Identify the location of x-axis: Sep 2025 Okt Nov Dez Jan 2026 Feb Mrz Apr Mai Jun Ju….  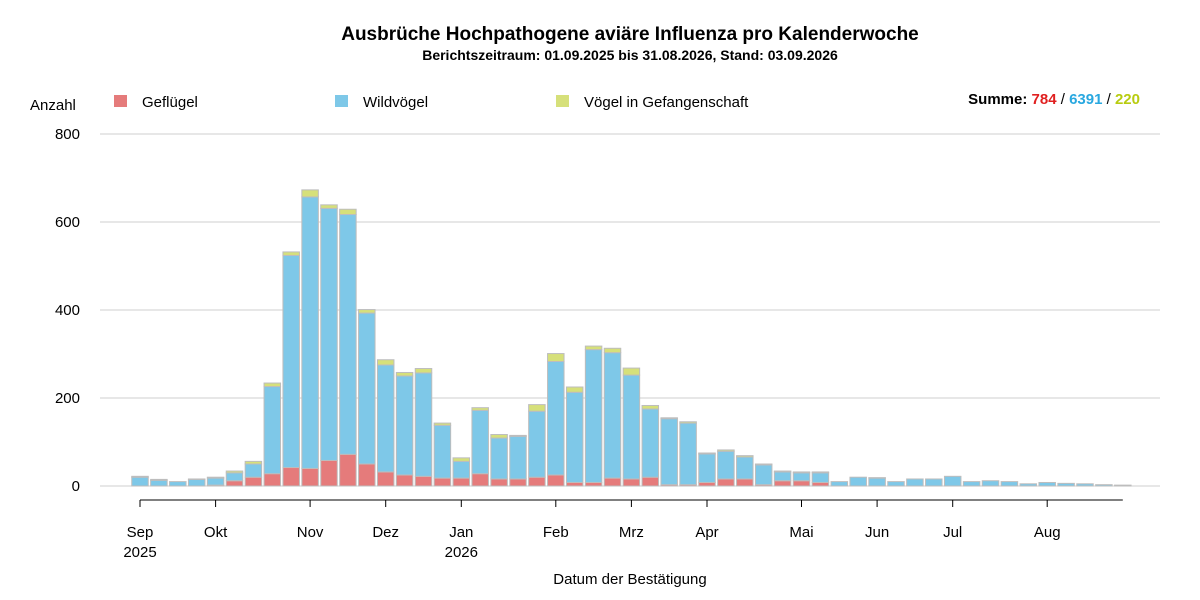
(623, 530).